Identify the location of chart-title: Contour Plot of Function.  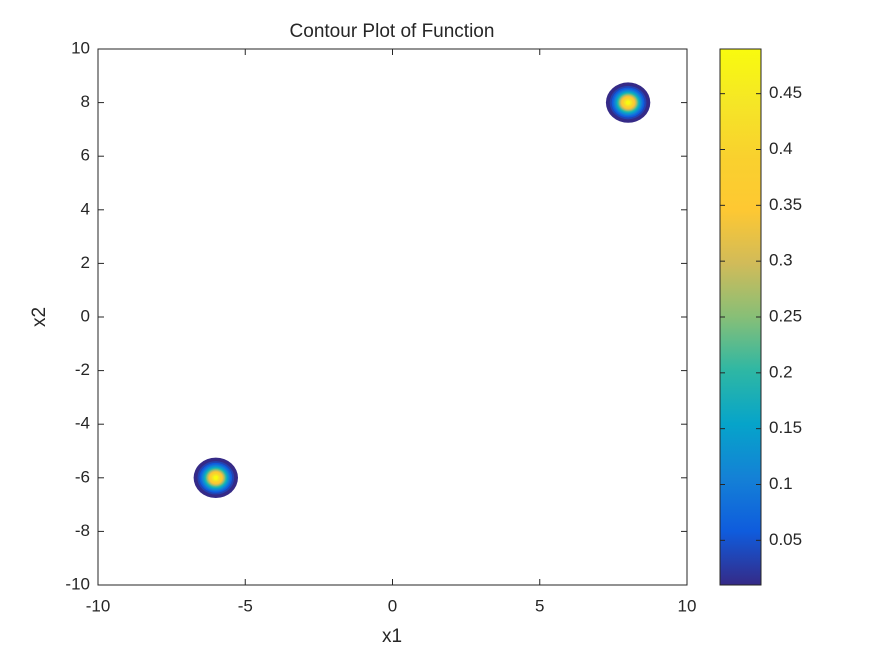
(392, 31).